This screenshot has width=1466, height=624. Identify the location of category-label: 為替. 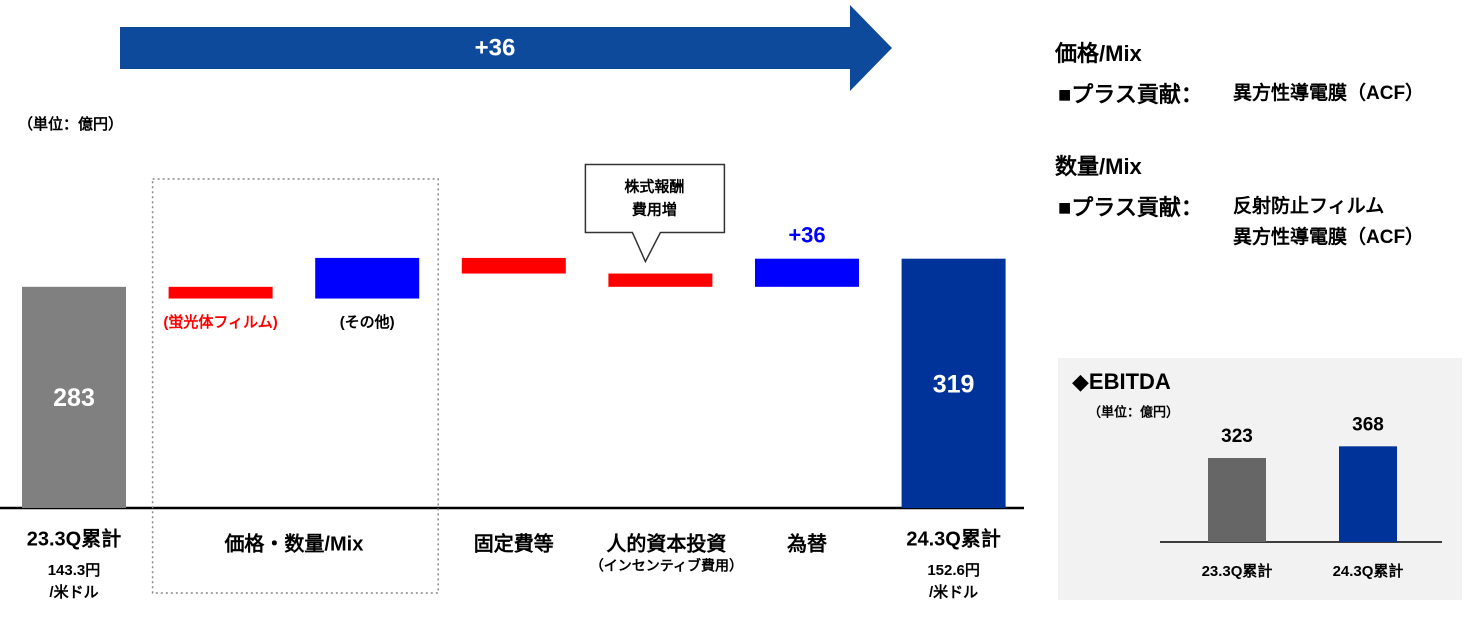
(807, 543).